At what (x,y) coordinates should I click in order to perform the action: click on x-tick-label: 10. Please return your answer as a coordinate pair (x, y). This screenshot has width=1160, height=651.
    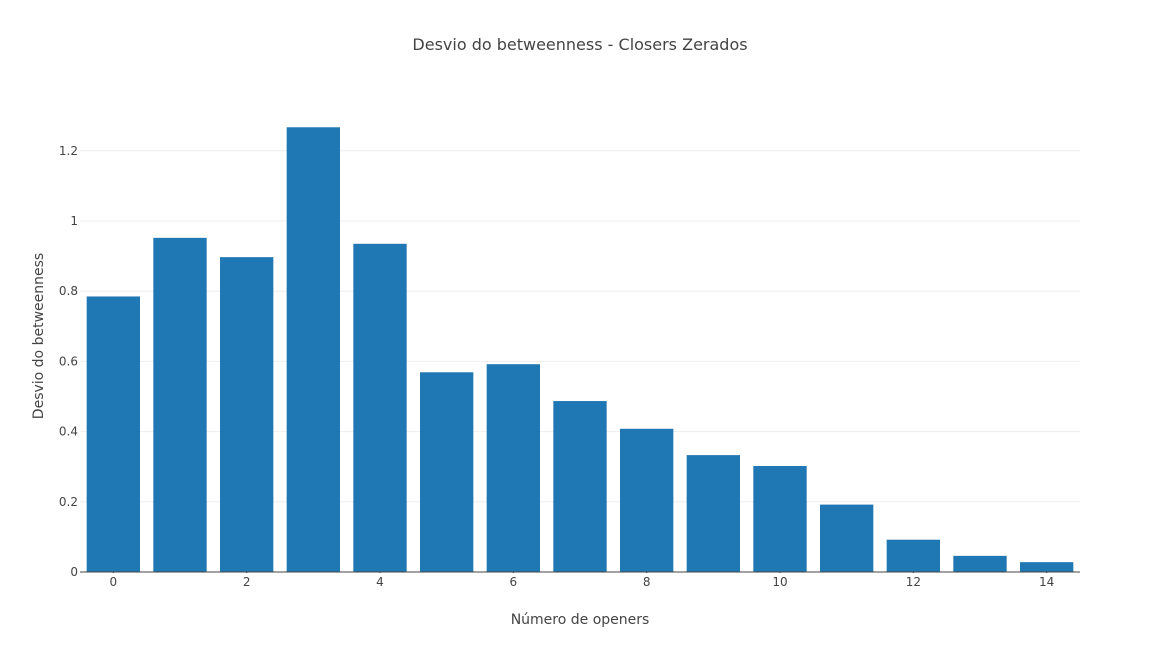
    Looking at the image, I should click on (779, 582).